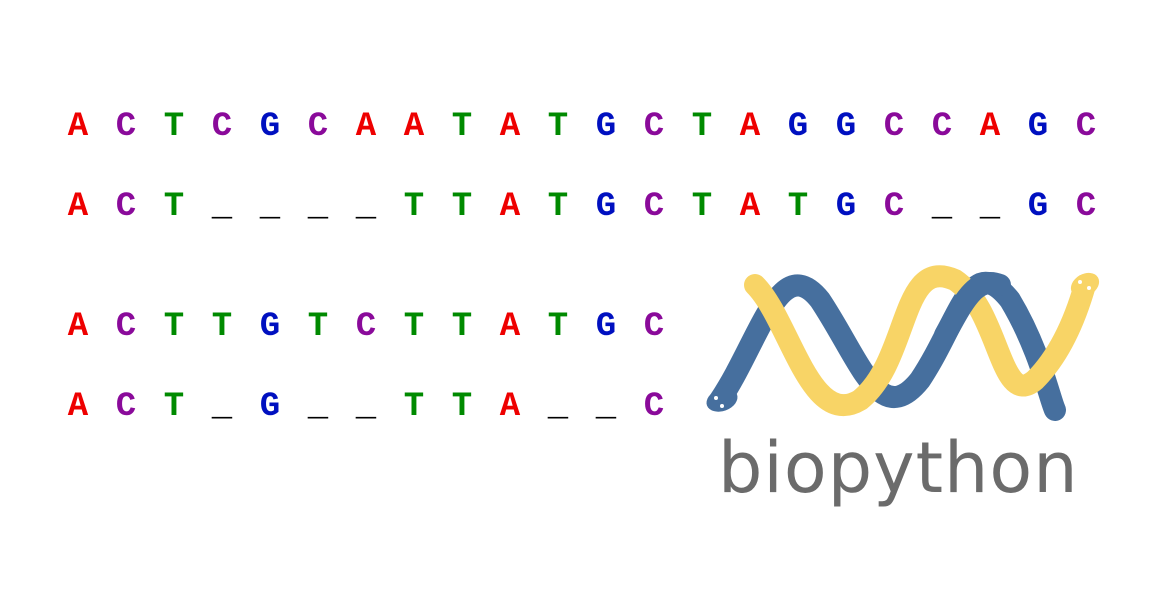  I want to click on yellow-snake-head, so click(1085, 285).